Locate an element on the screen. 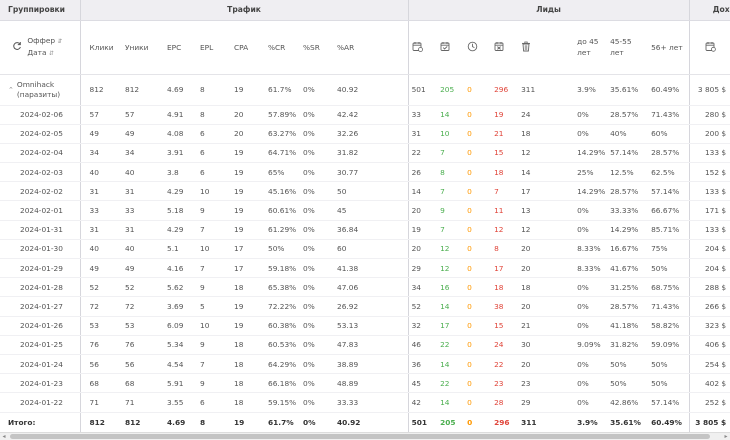 This screenshot has width=730, height=440. col-ar: %AR is located at coordinates (351, 47).